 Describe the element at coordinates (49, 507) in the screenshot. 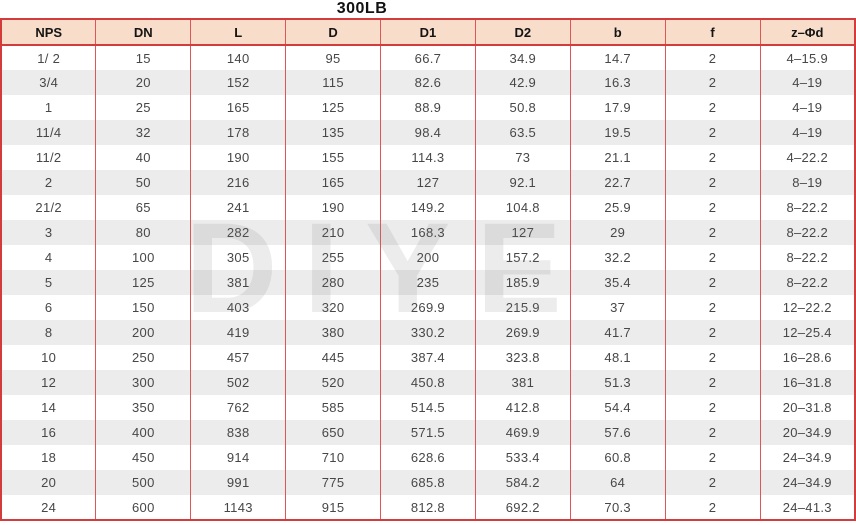

I see `table-cell: 24` at that location.